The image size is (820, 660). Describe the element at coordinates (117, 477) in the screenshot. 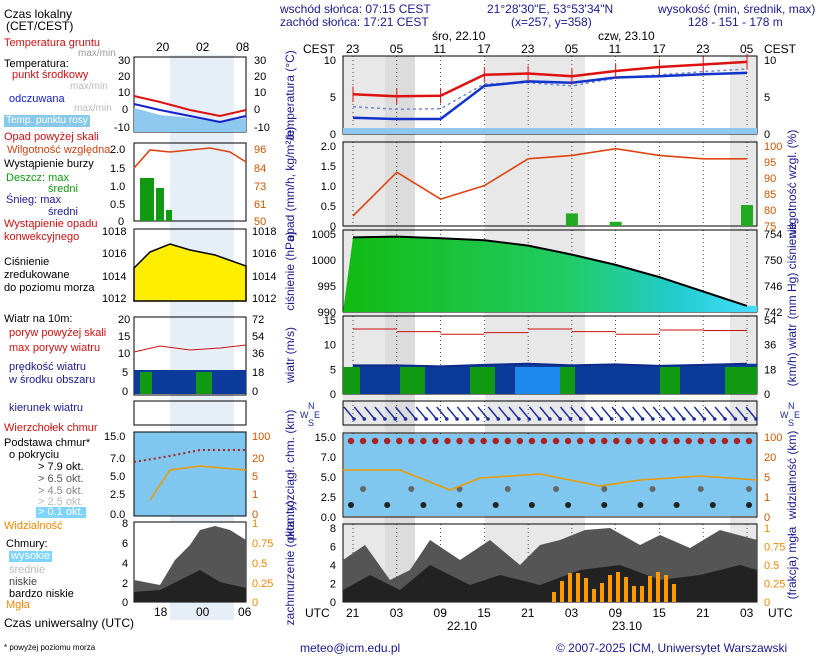

I see `mini-cloud-tick: 5.0` at that location.